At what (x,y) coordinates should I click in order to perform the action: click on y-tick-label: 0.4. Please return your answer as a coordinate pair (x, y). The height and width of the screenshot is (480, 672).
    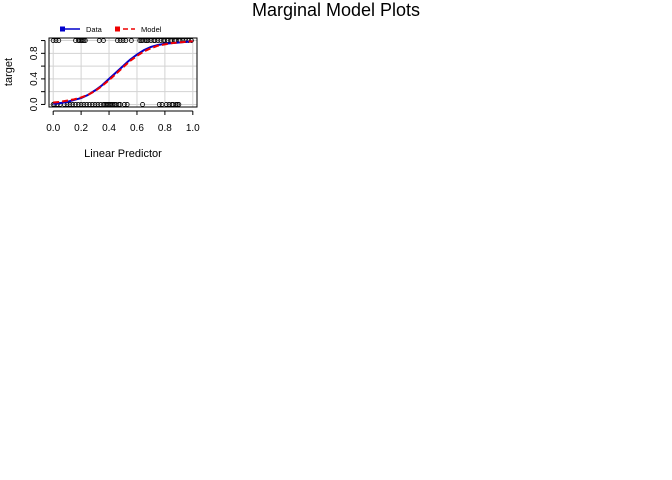
    Looking at the image, I should click on (34, 79).